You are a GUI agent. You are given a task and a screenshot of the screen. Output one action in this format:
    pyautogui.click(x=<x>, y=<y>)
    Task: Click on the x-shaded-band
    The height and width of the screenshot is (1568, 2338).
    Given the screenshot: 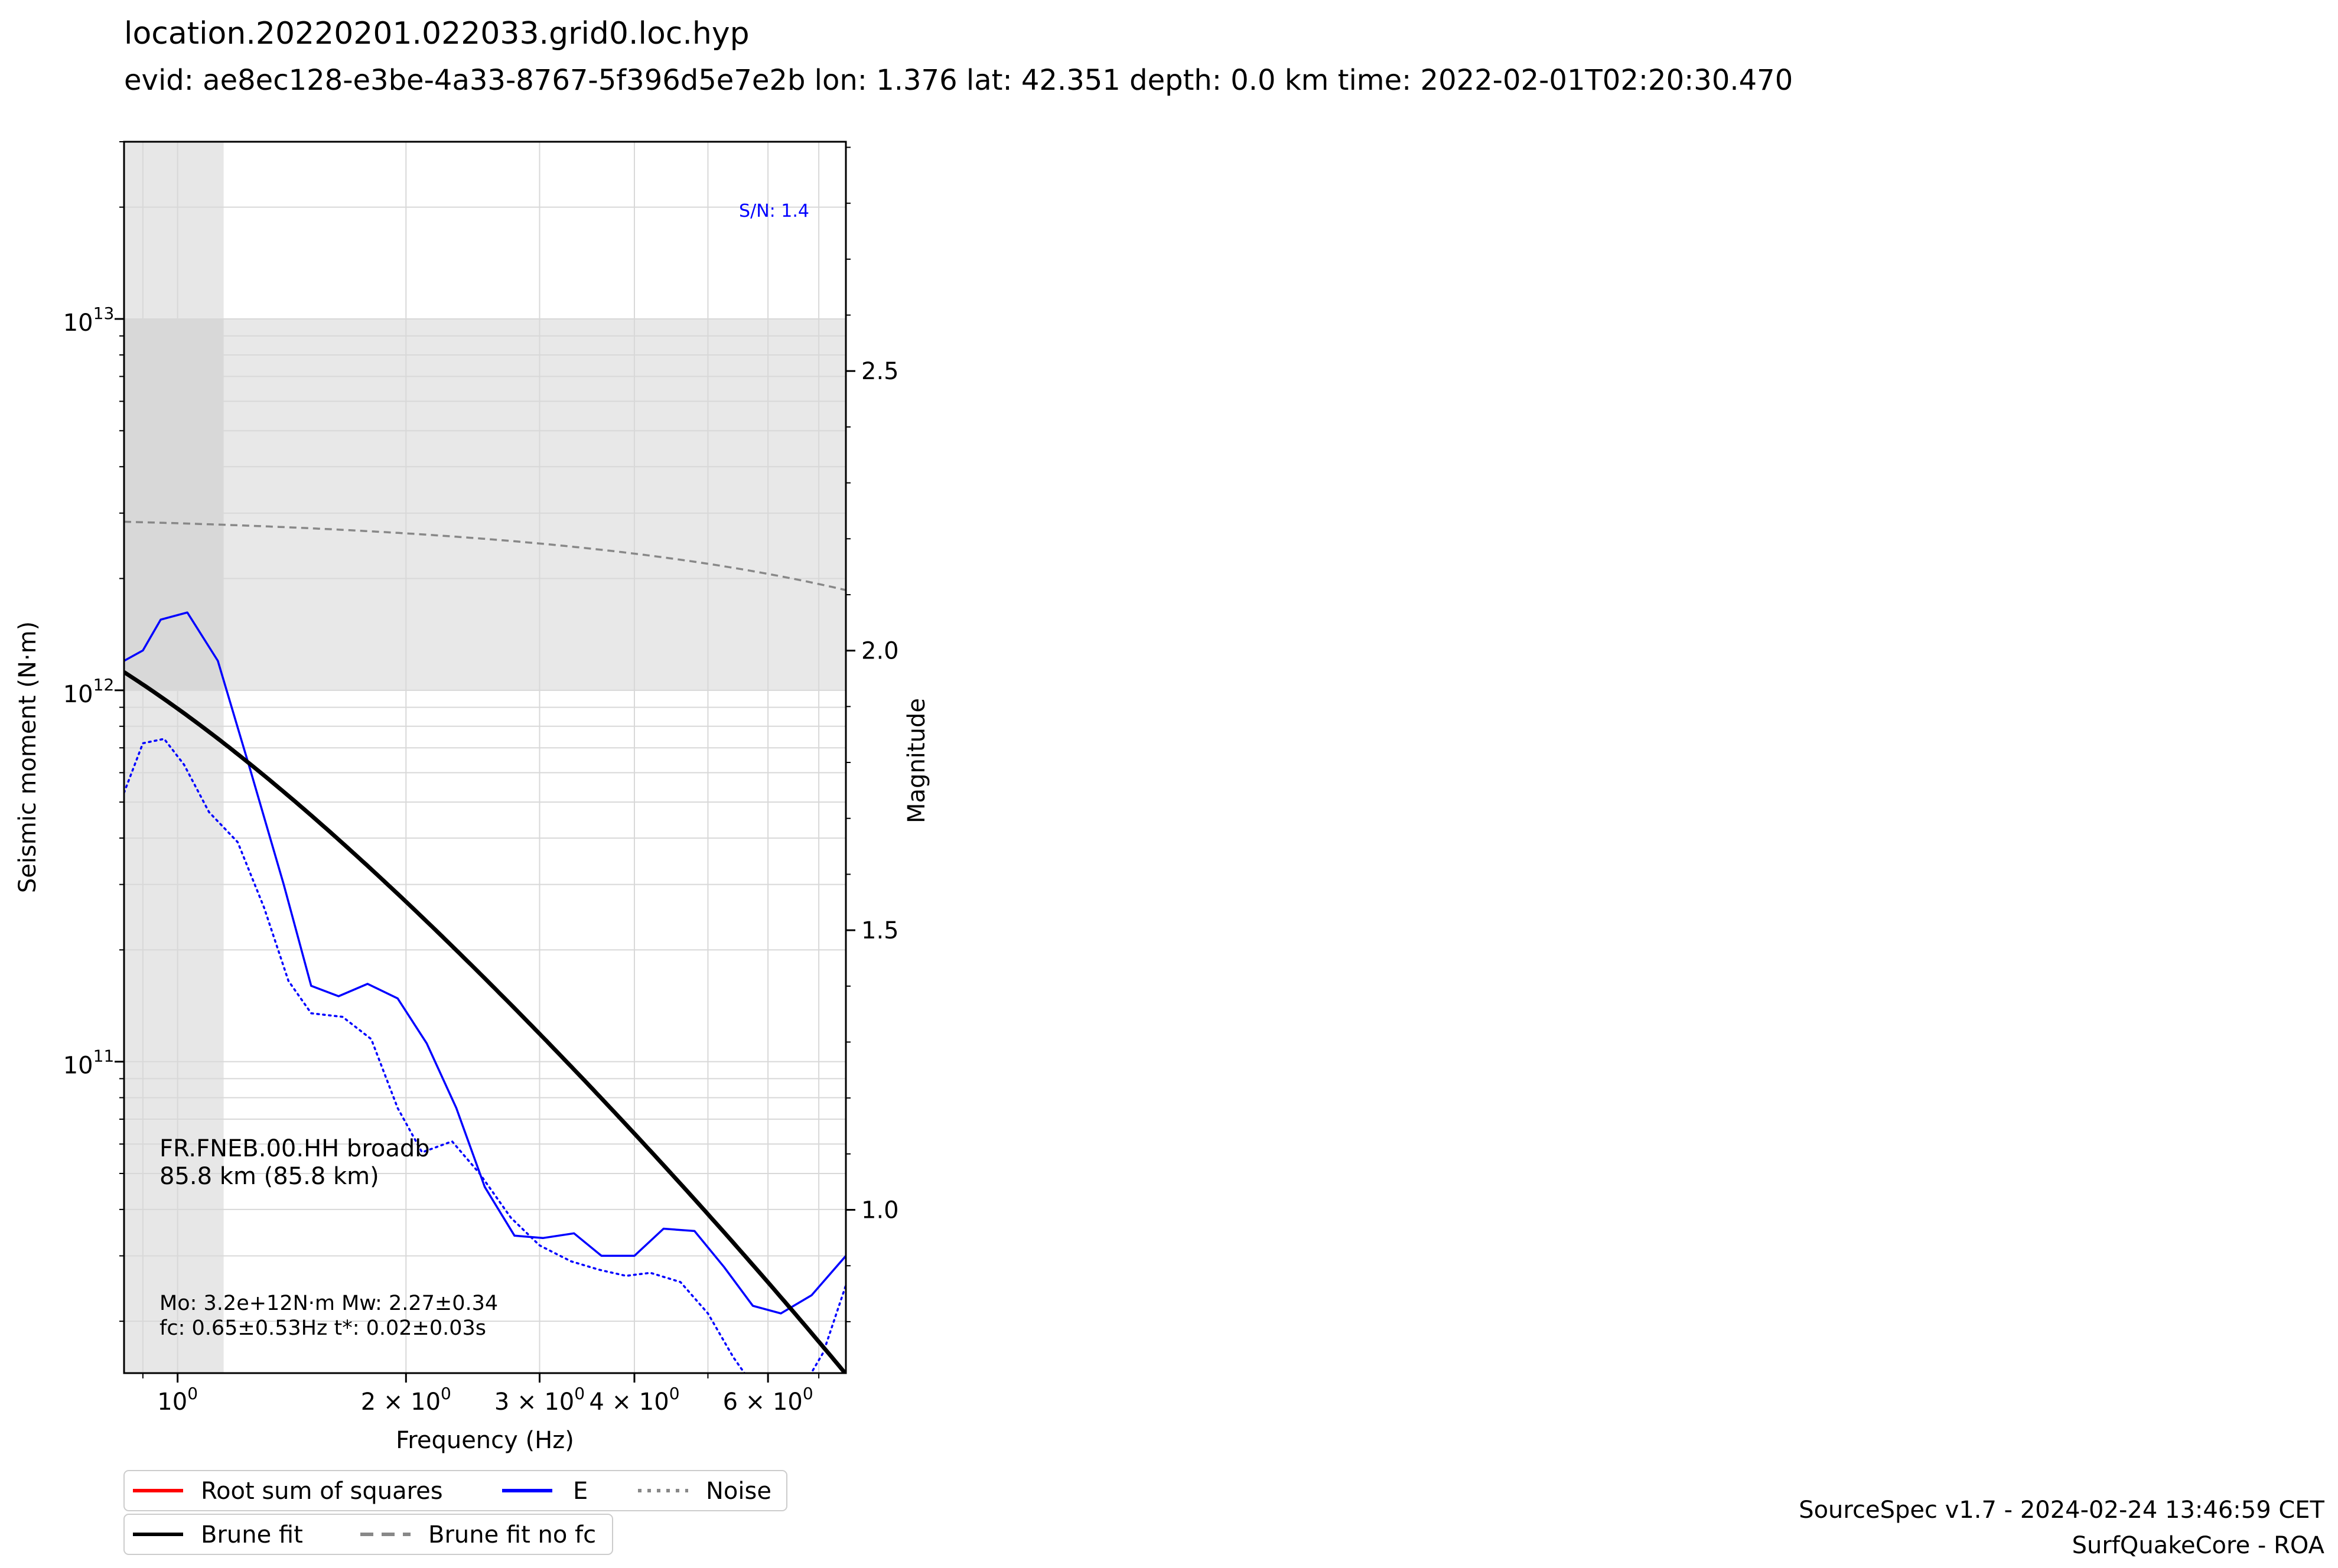 What is the action you would take?
    pyautogui.click(x=174, y=757)
    